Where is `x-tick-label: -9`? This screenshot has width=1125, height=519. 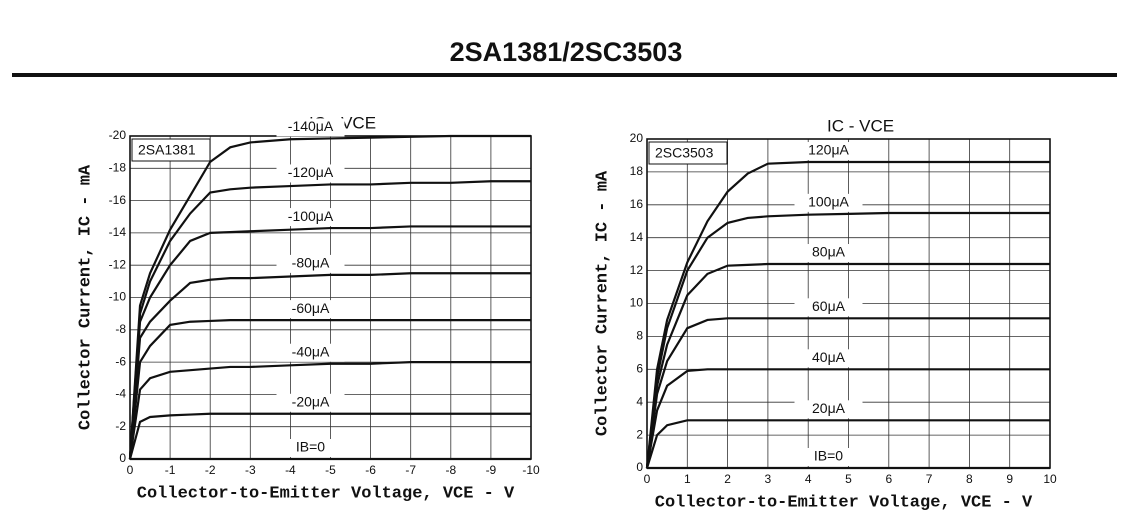
x-tick-label: -9 is located at coordinates (491, 470).